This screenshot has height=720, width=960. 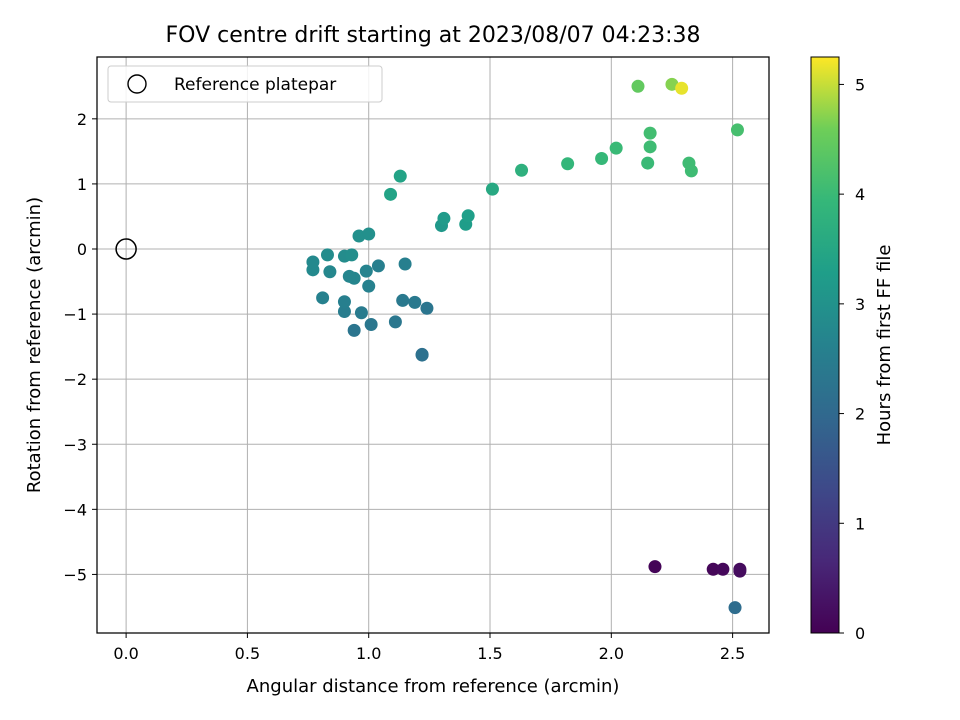 I want to click on y-tick-label: 2, so click(x=82, y=119).